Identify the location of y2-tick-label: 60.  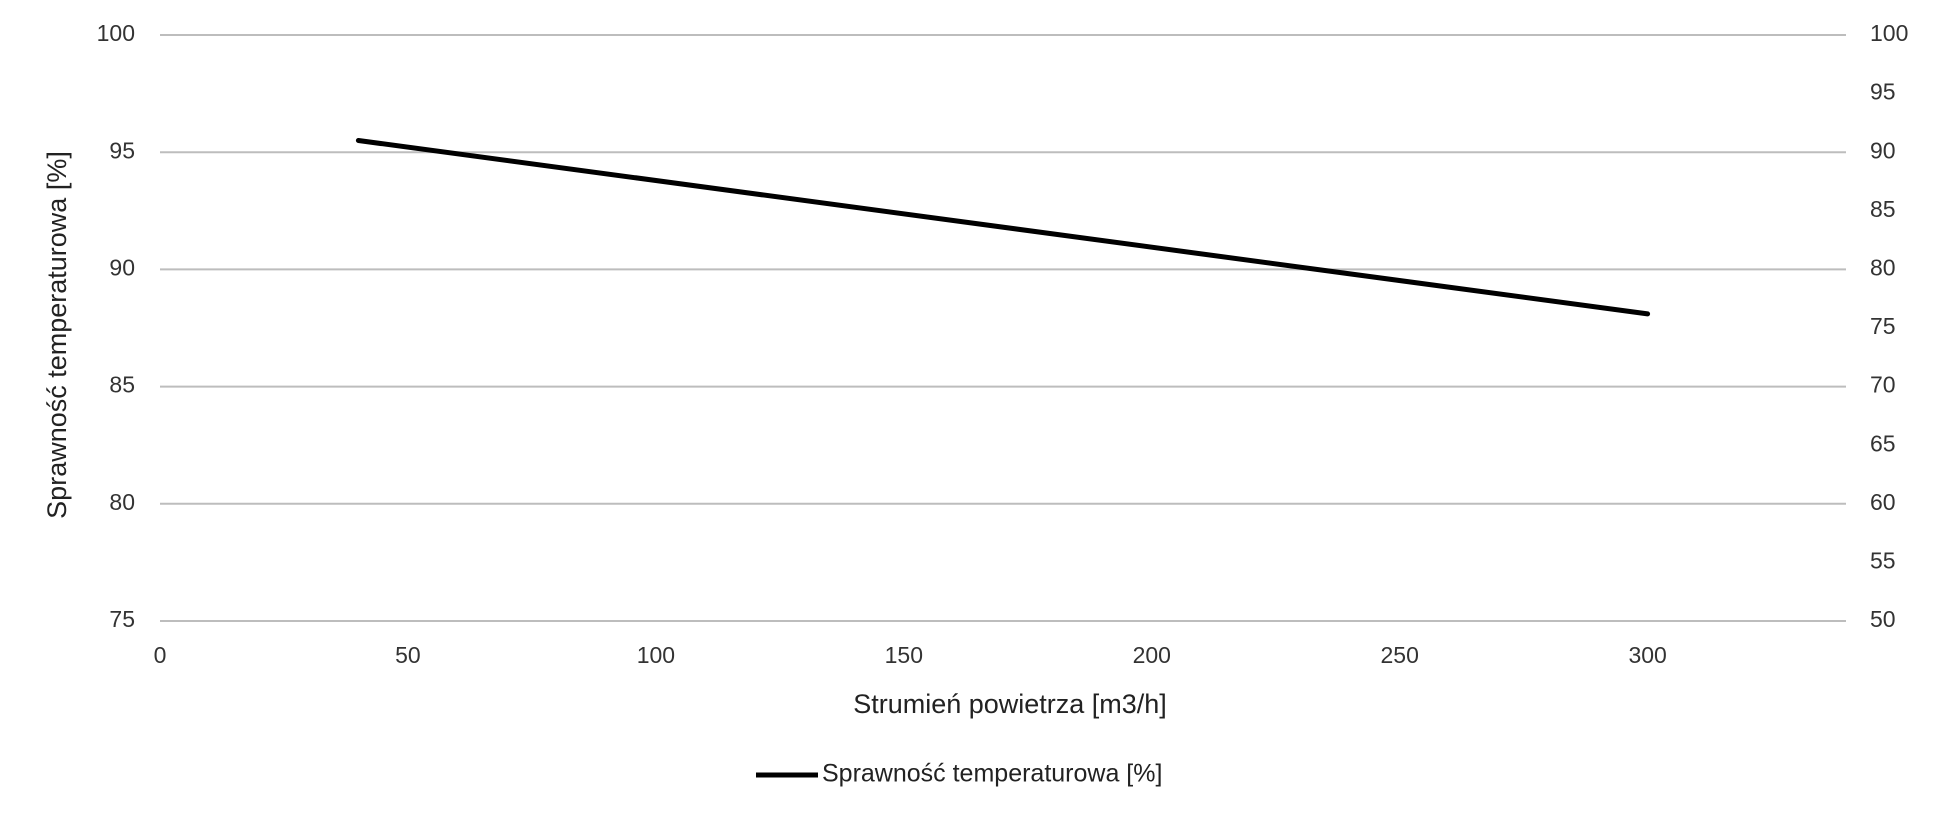
(1883, 502).